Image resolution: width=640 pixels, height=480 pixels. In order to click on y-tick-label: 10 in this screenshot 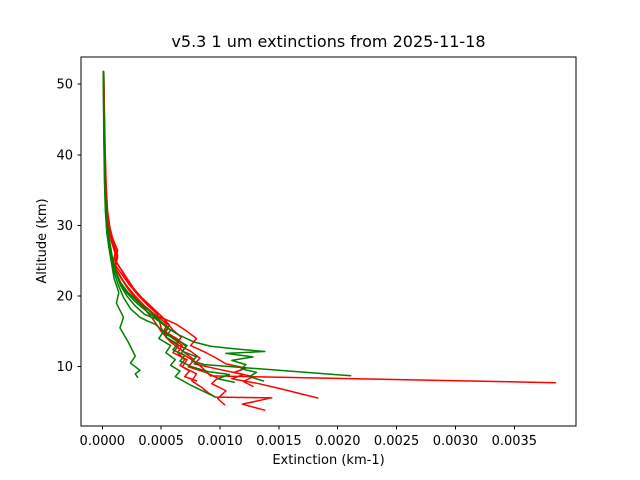, I will do `click(64, 367)`.